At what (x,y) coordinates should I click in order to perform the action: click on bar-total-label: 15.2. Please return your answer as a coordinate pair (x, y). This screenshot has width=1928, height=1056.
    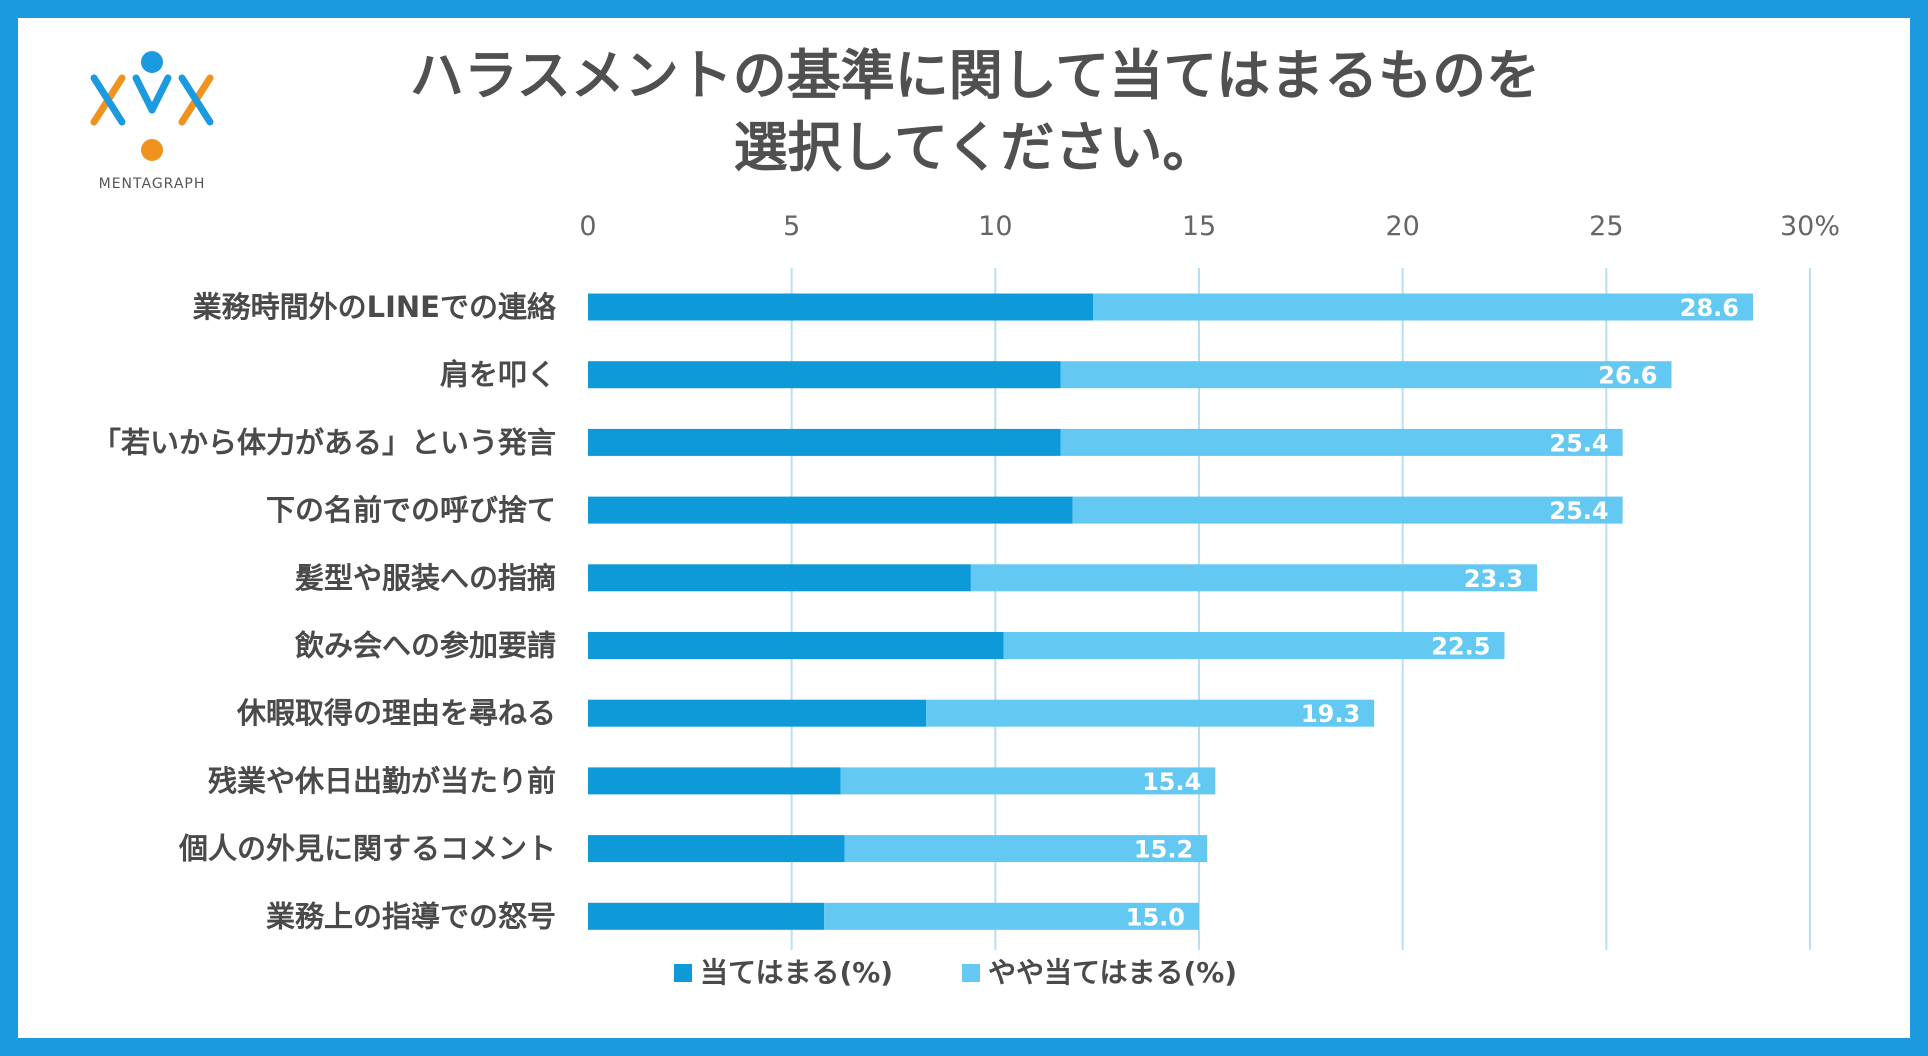
    Looking at the image, I should click on (1163, 850).